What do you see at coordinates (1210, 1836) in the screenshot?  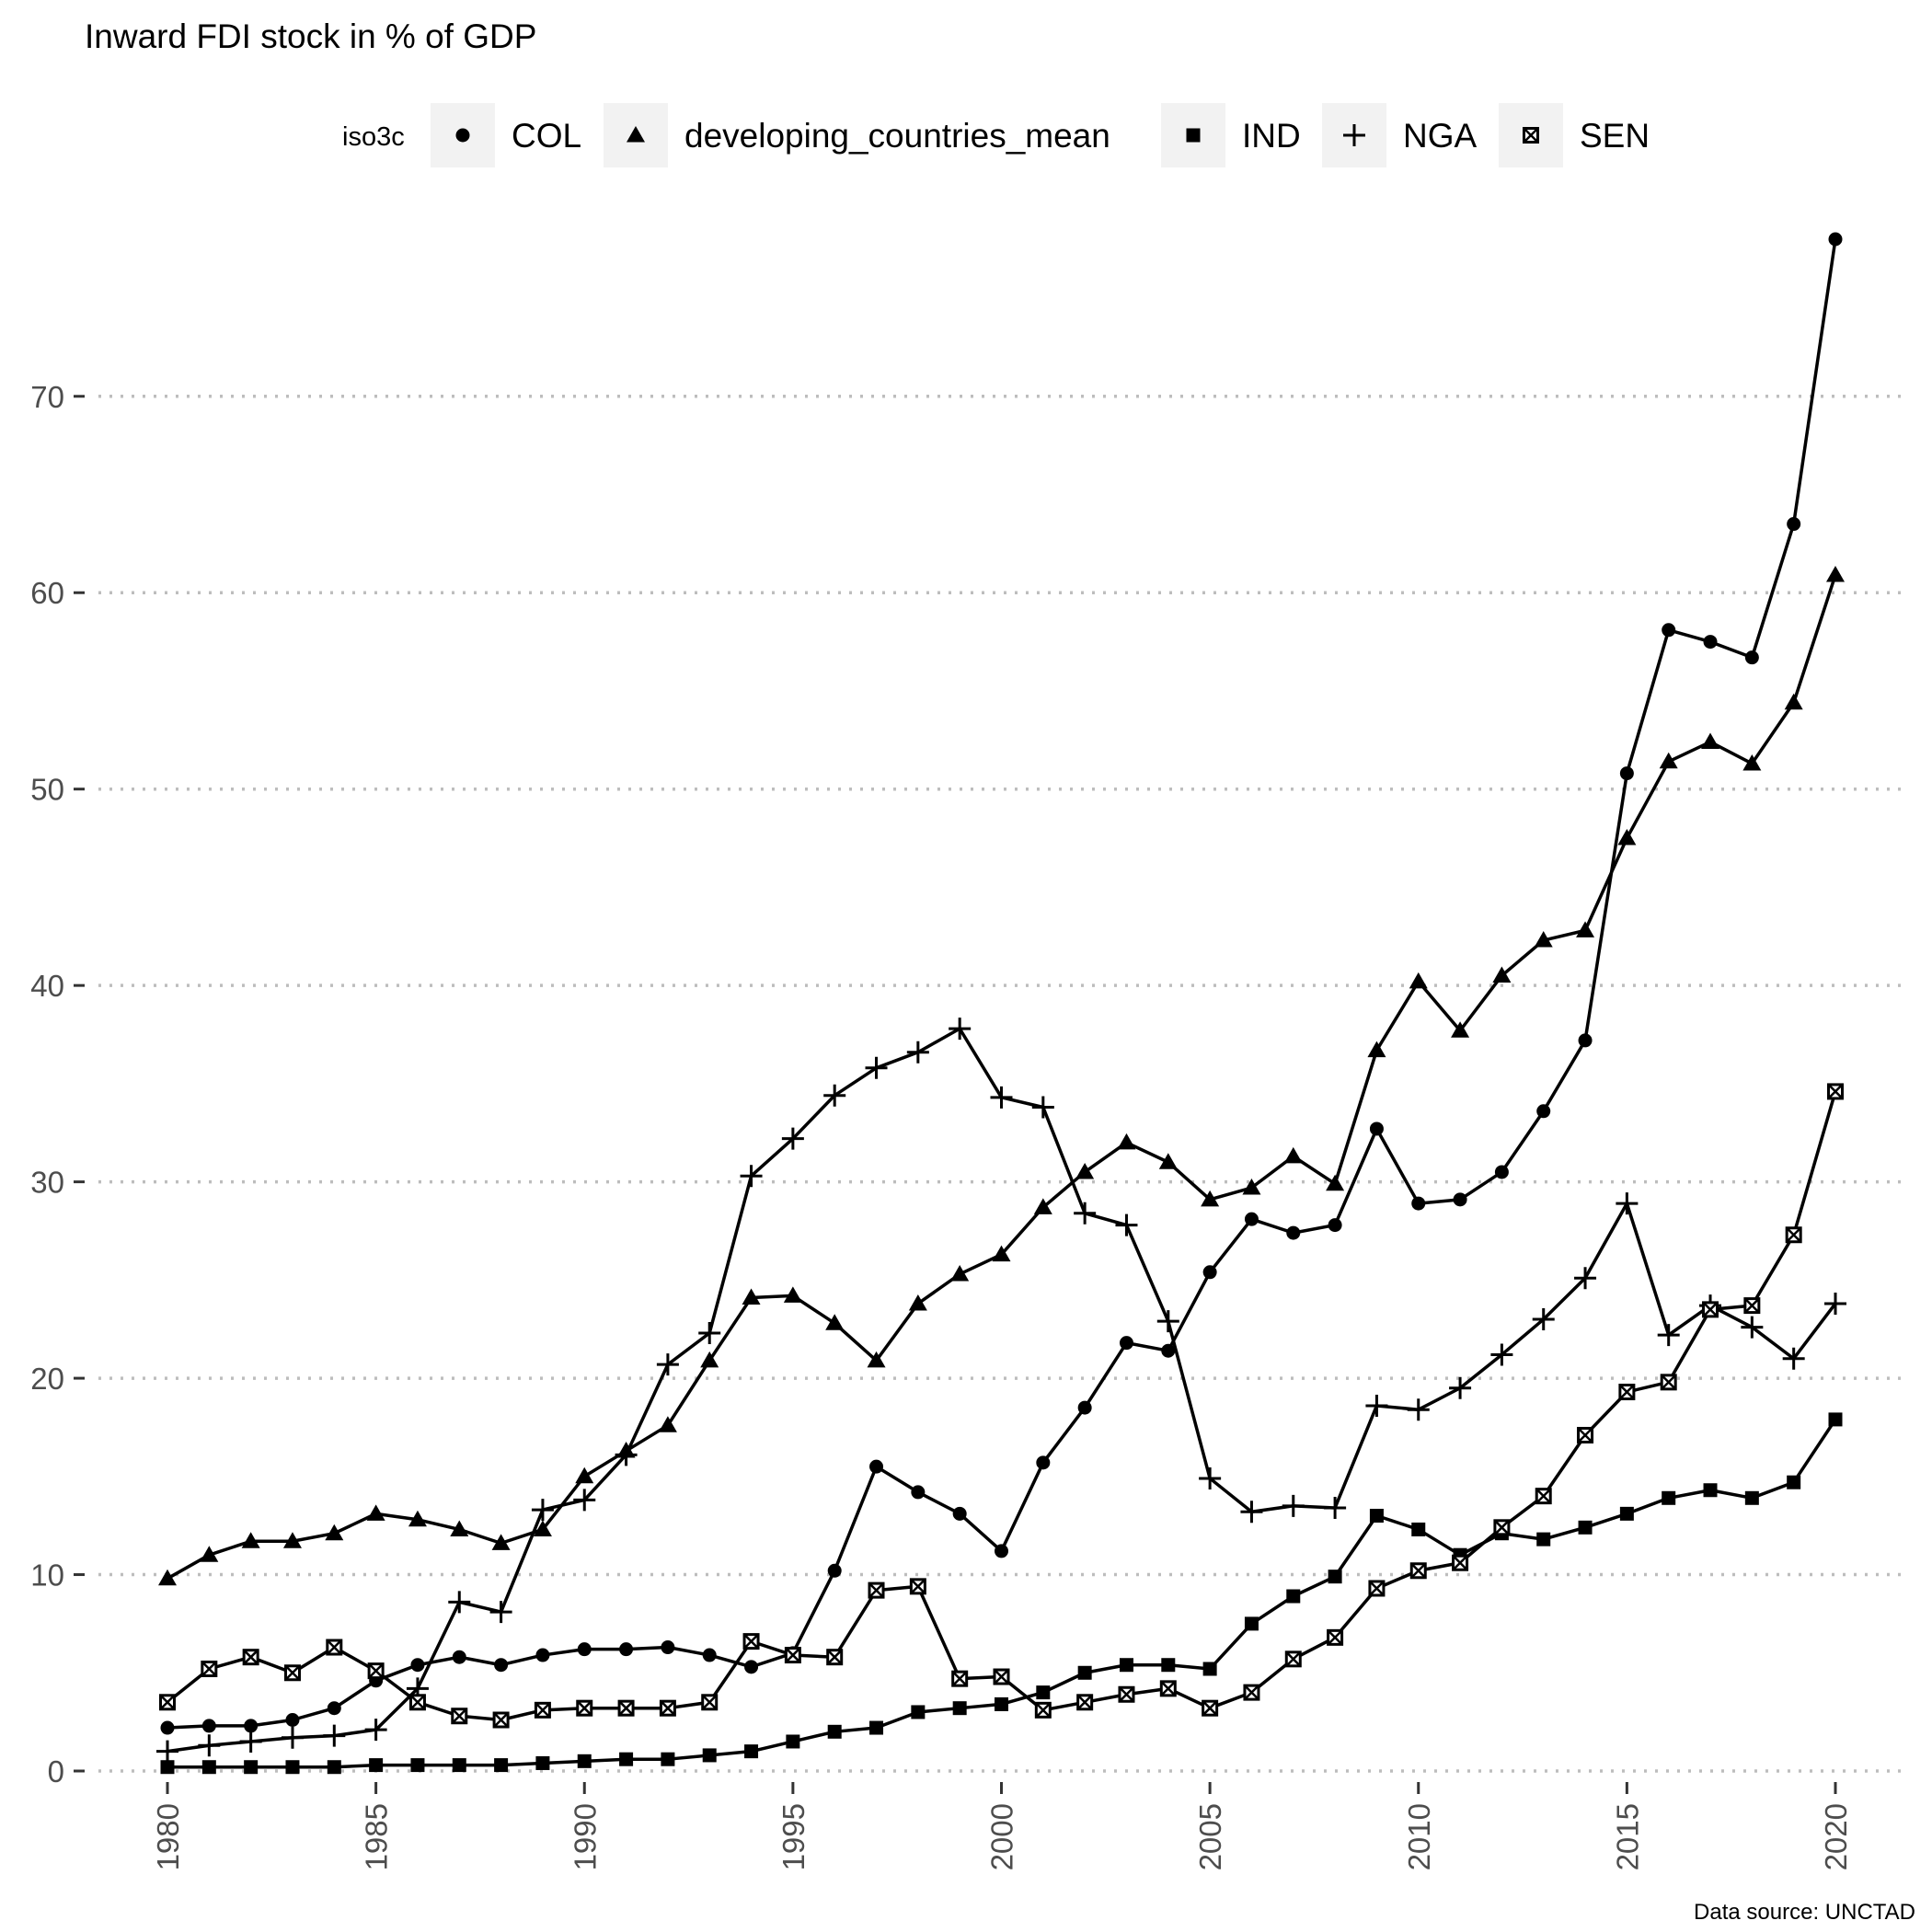 I see `x-tick-label: 2005` at bounding box center [1210, 1836].